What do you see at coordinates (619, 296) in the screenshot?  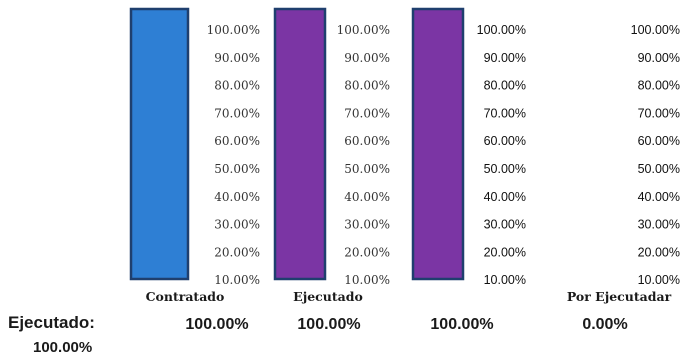 I see `category-label: Por Ejecutadar` at bounding box center [619, 296].